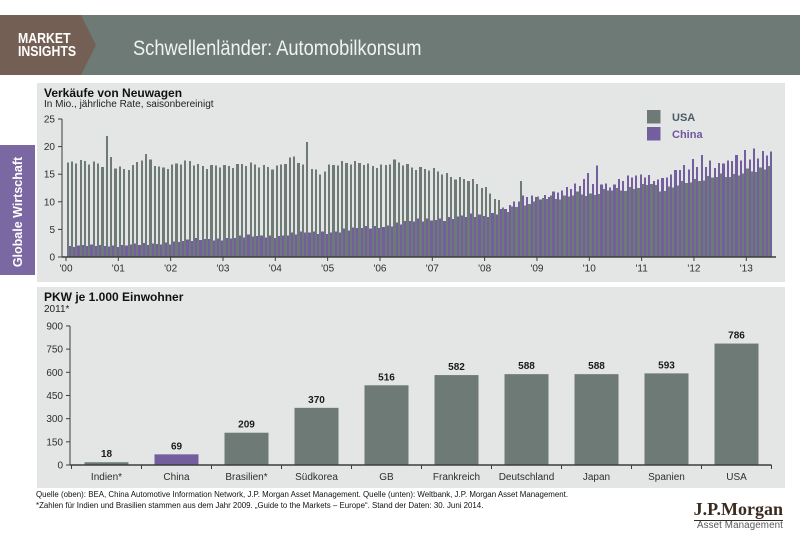  Describe the element at coordinates (54, 419) in the screenshot. I see `svg-text: 300` at that location.